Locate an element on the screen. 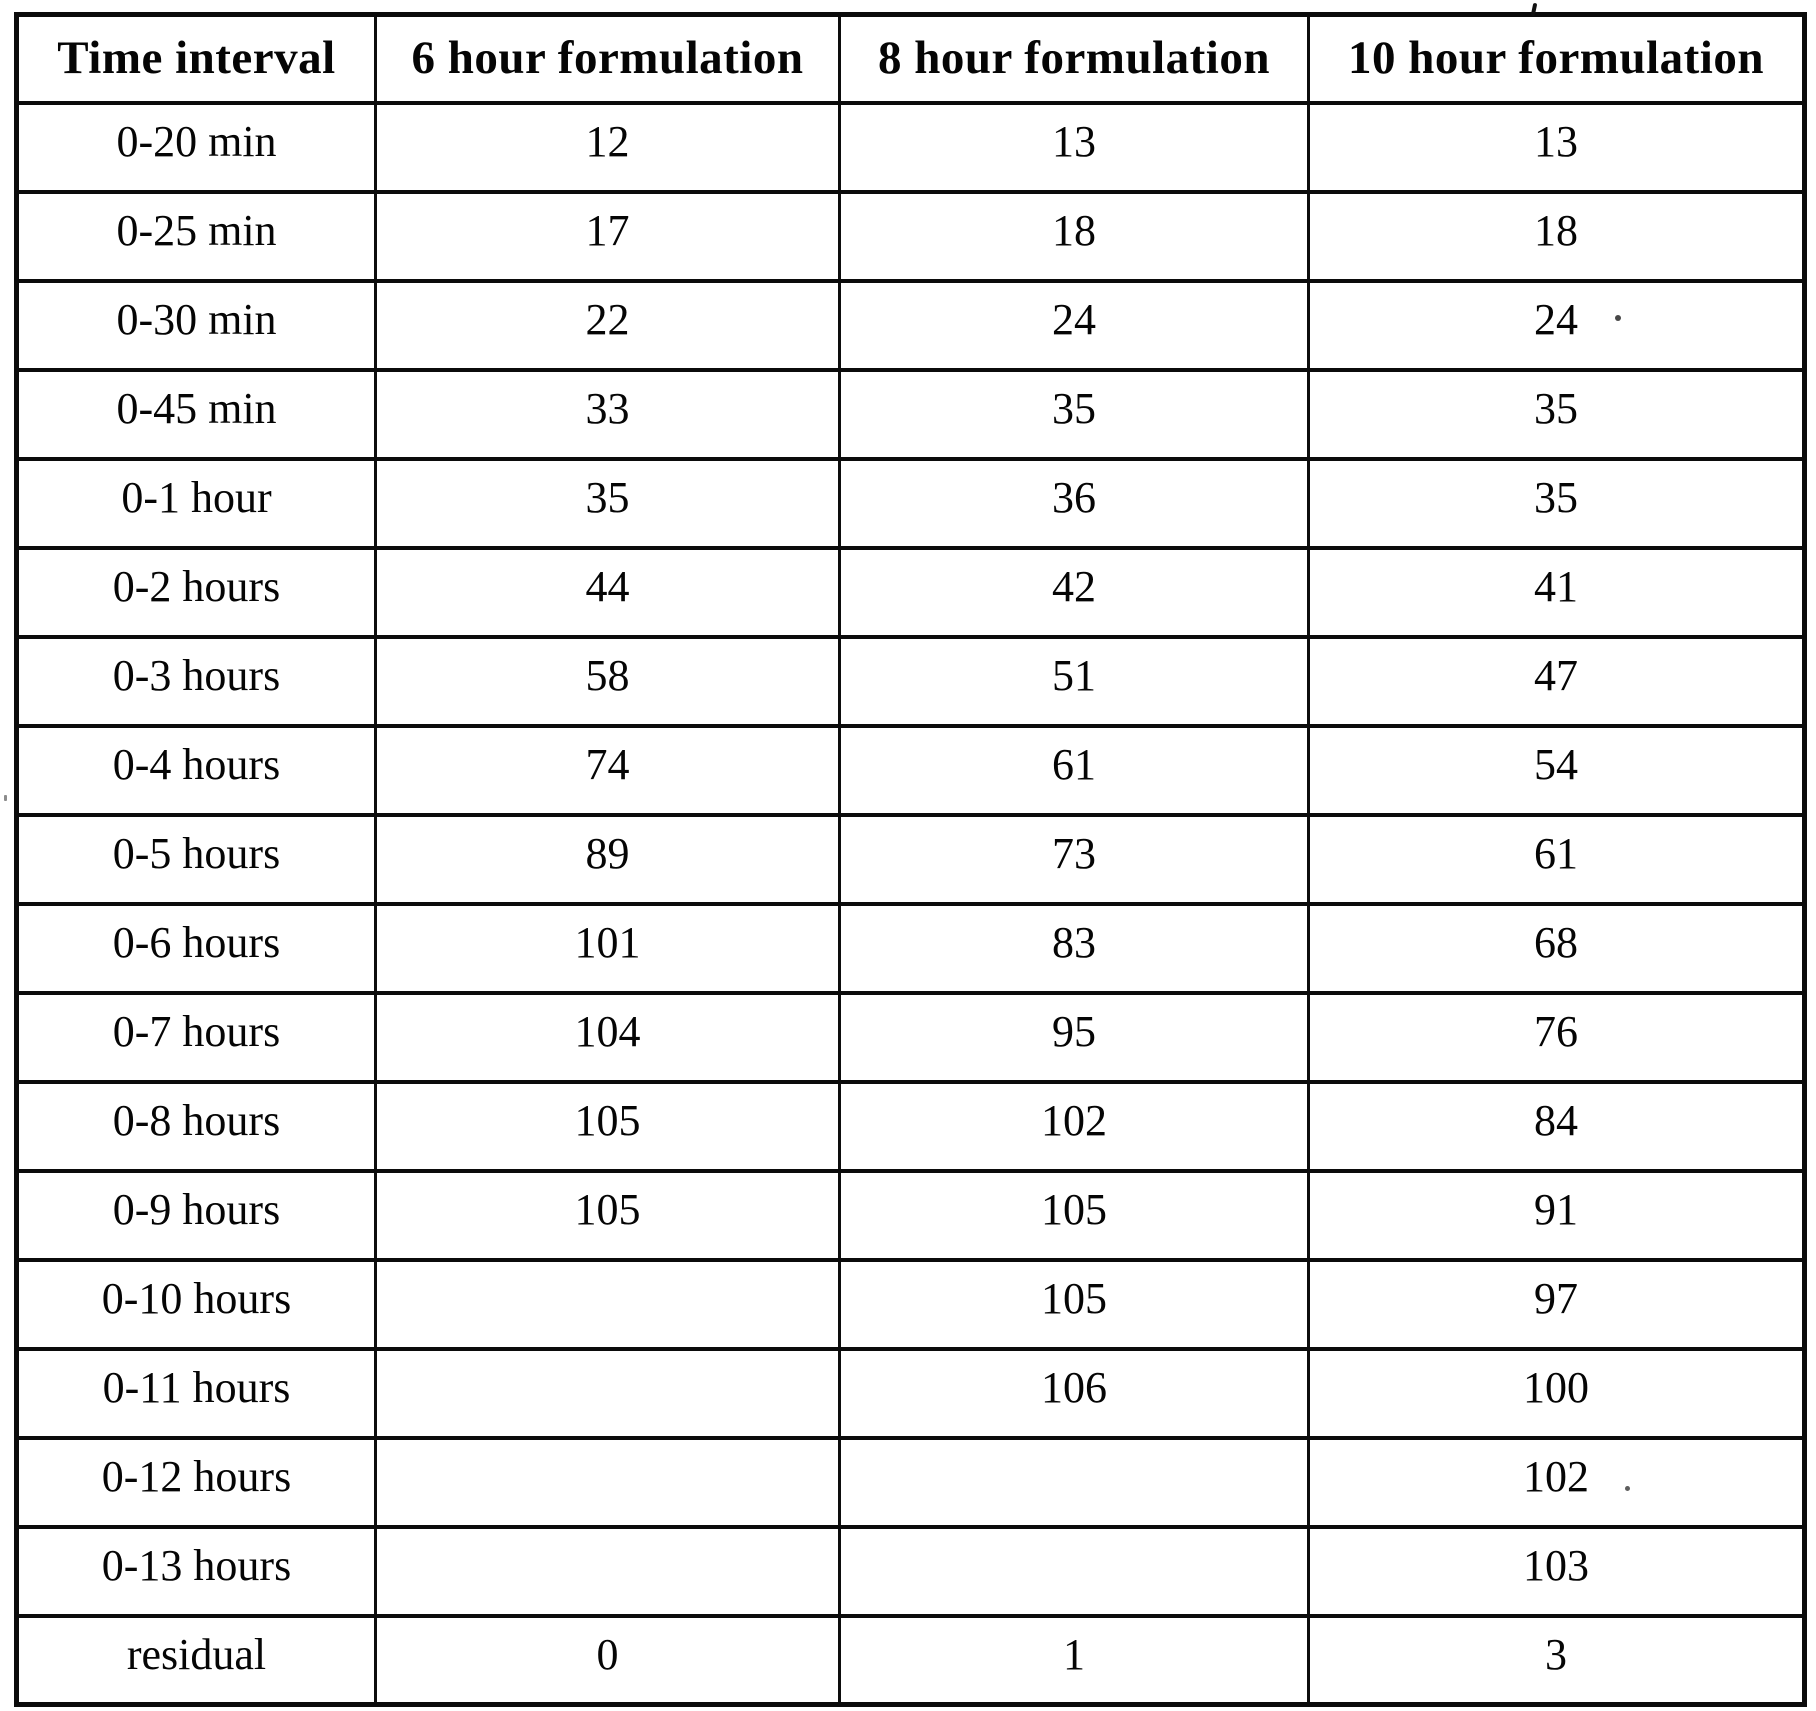 This screenshot has width=1816, height=1711. table-row: 0-6 hours 101 83 68 is located at coordinates (910, 948).